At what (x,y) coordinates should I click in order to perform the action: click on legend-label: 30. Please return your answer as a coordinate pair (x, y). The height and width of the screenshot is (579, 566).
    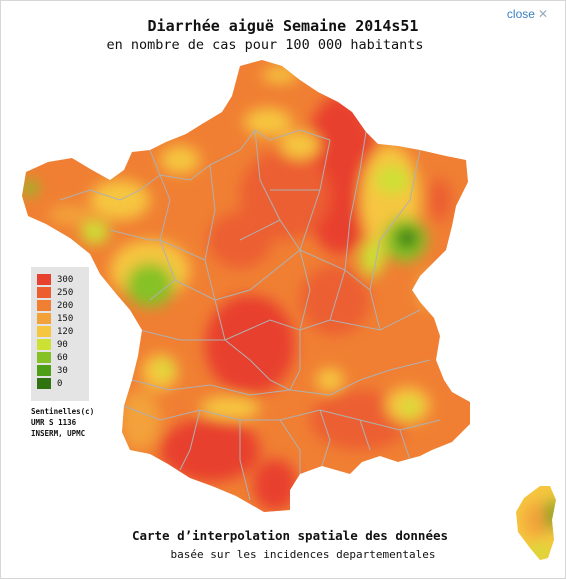
    Looking at the image, I should click on (62, 370).